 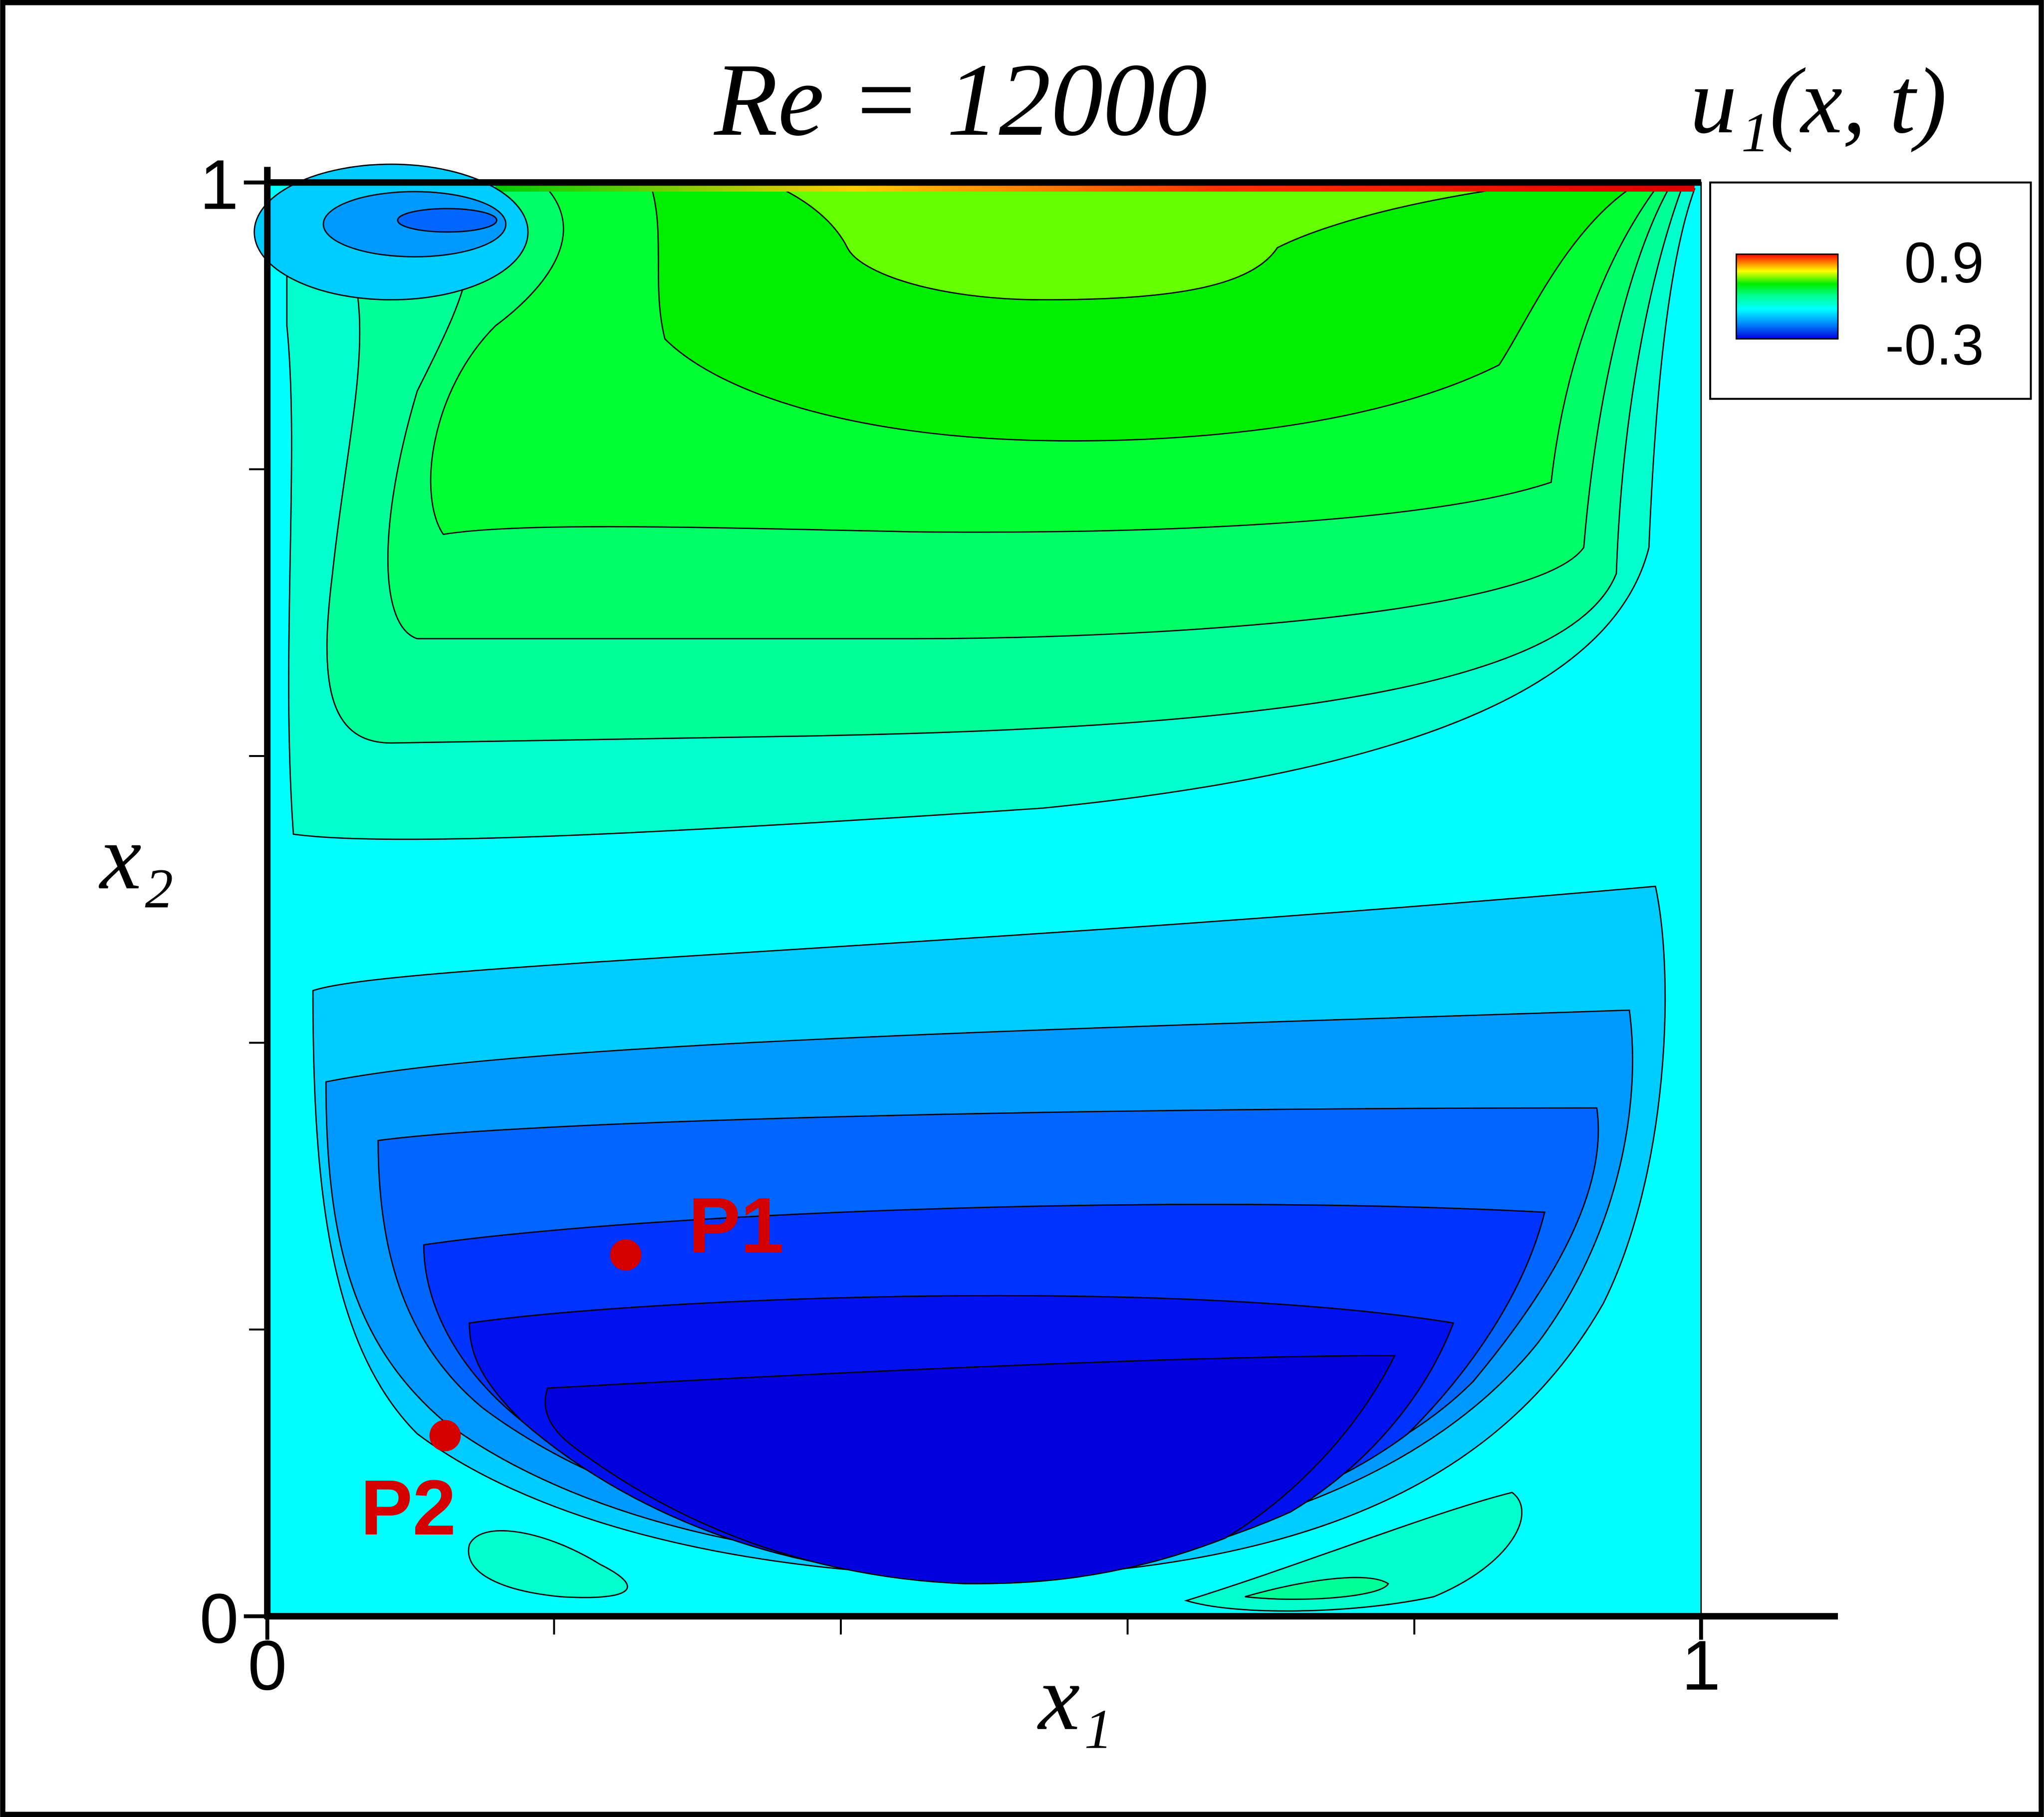 I want to click on y-axis-label: x₂, so click(x=136, y=856).